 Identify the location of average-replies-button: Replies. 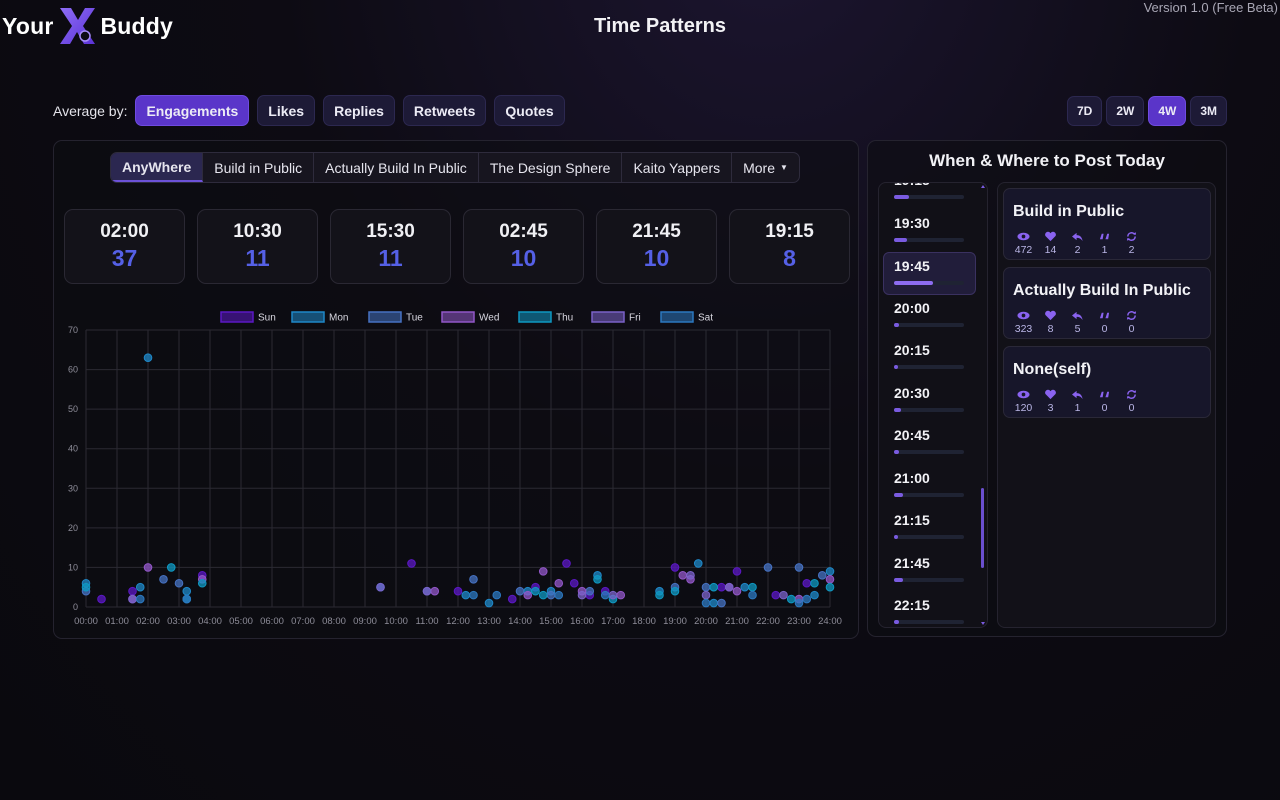
(359, 110).